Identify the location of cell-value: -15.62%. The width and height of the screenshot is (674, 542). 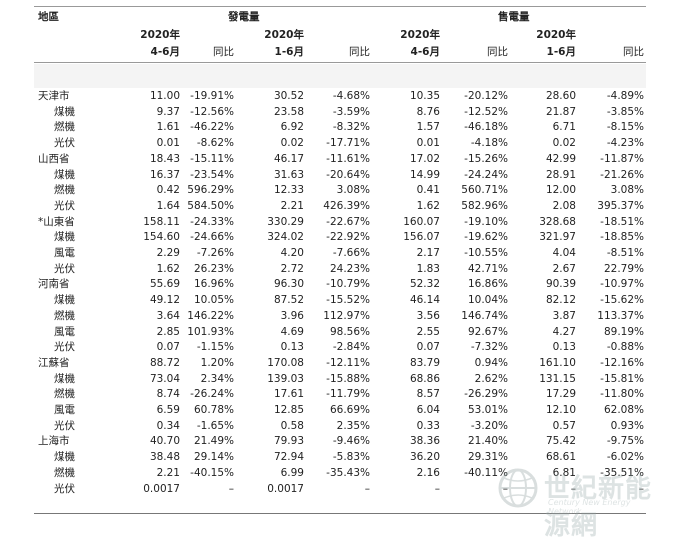
(622, 300).